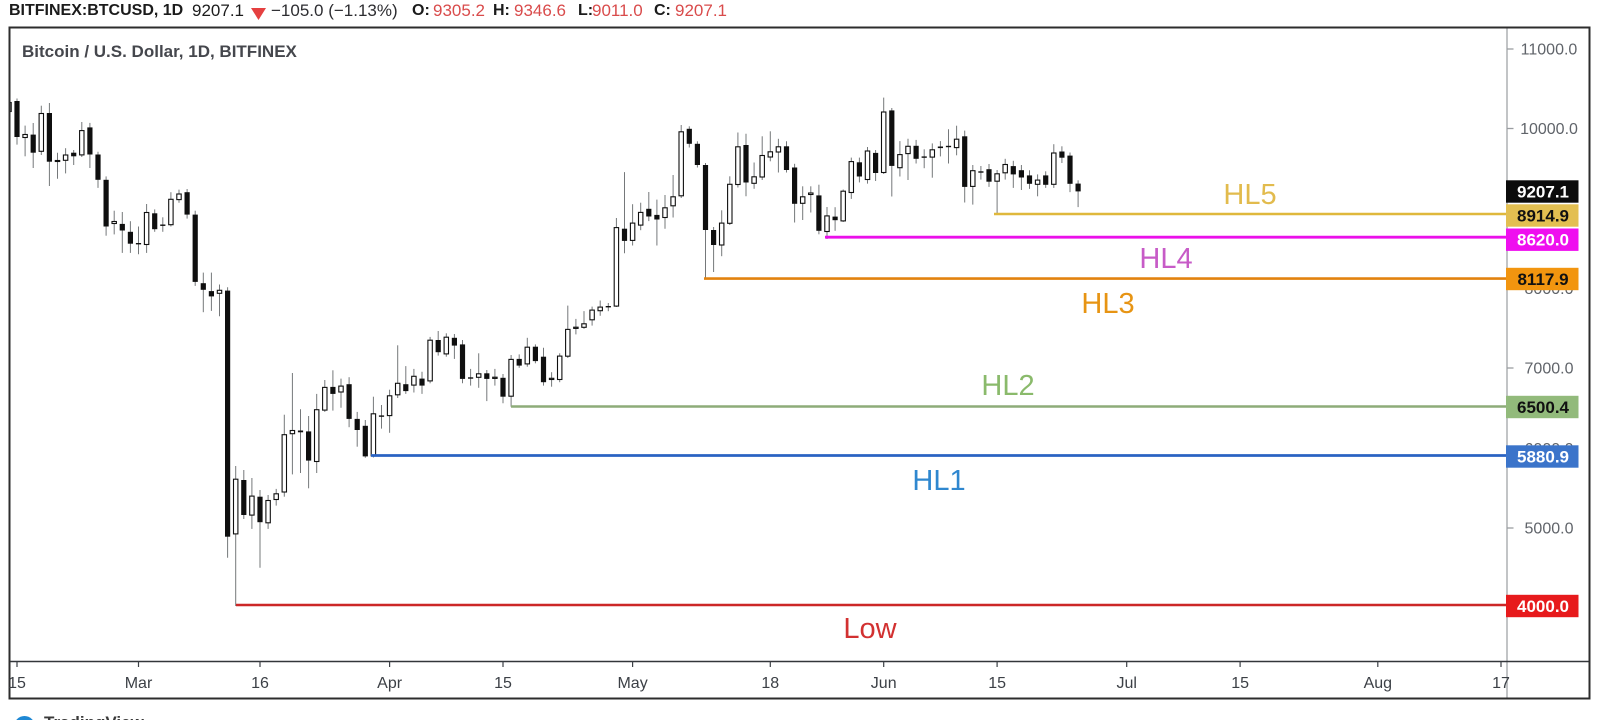 The width and height of the screenshot is (1600, 720). I want to click on svg-text: Jul, so click(1126, 683).